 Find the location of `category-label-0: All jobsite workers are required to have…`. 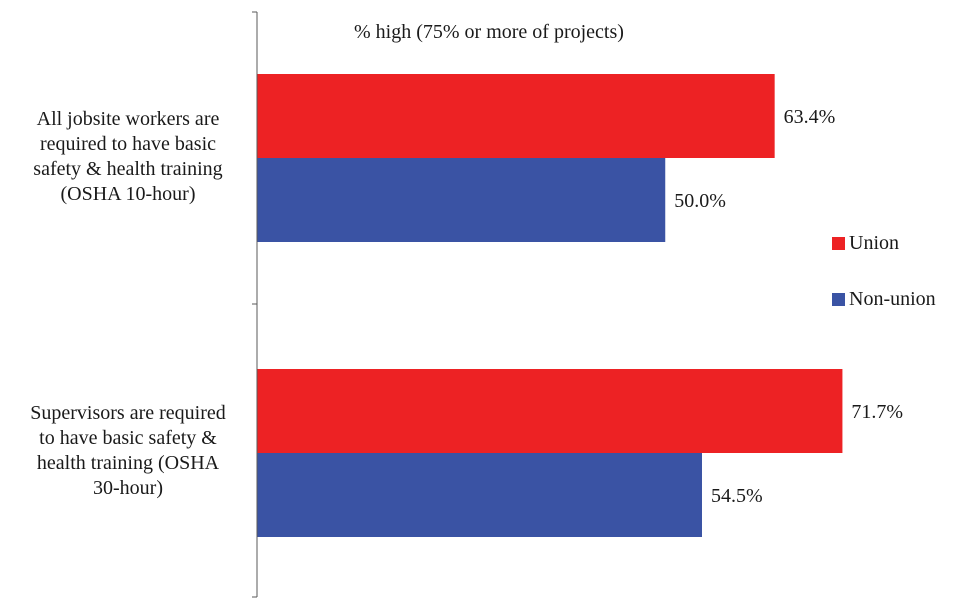

category-label-0: All jobsite workers are required to have… is located at coordinates (128, 156).